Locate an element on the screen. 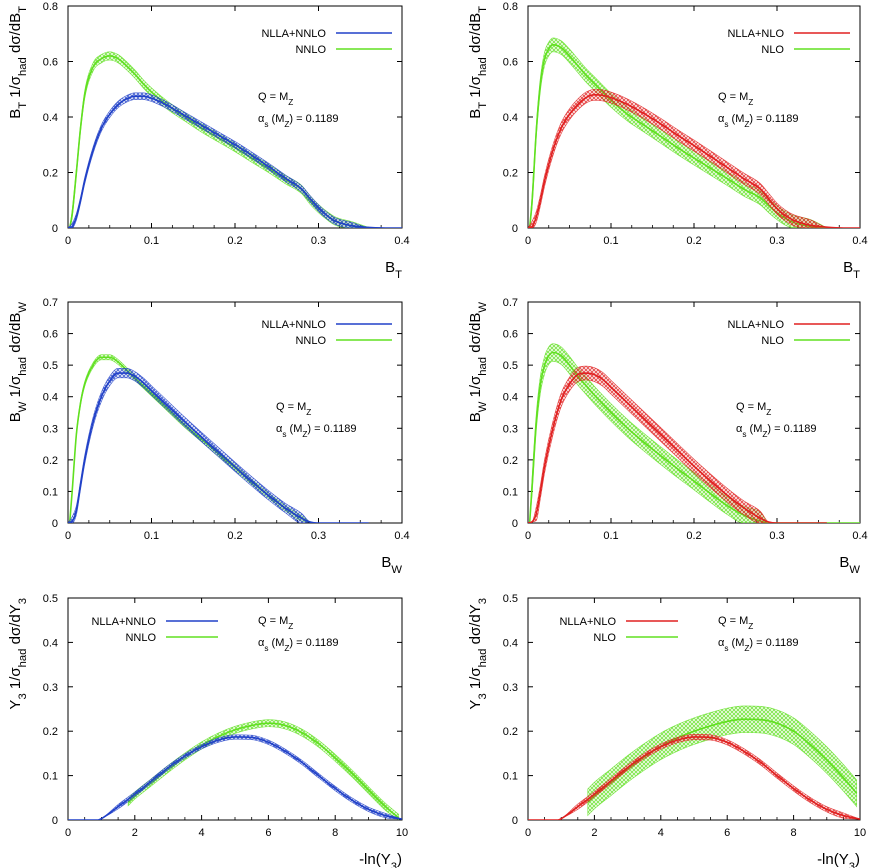 This screenshot has height=868, width=871. x-axis-label: BW is located at coordinates (849, 565).